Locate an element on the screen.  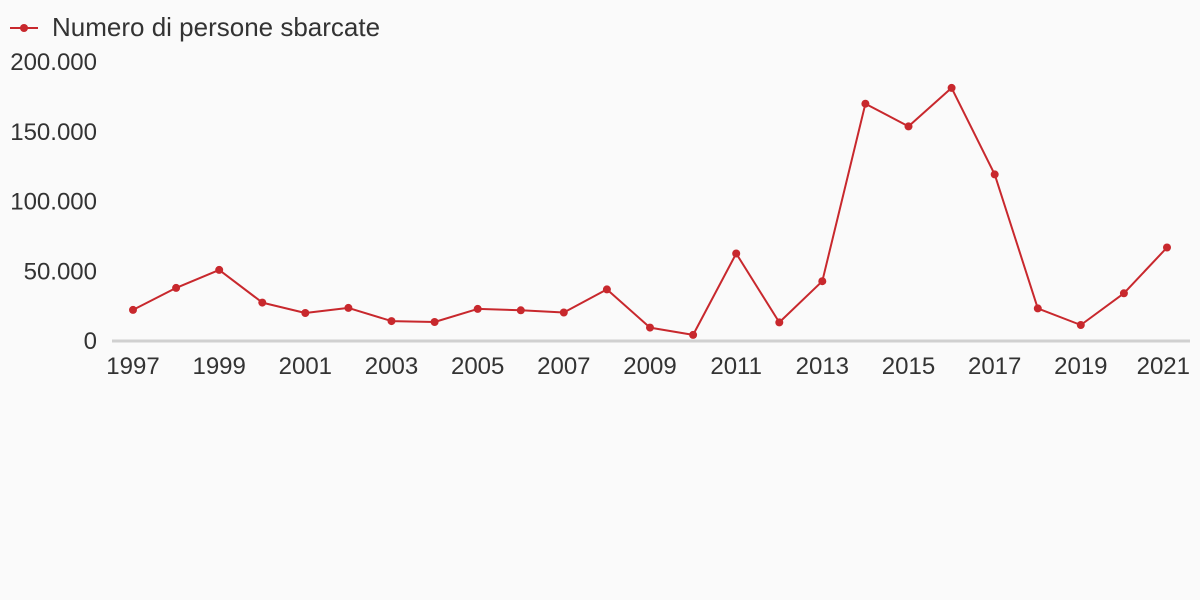
y-axis-tick-labels: 0 50.000 100.000 150.000 200.000 is located at coordinates (53, 202).